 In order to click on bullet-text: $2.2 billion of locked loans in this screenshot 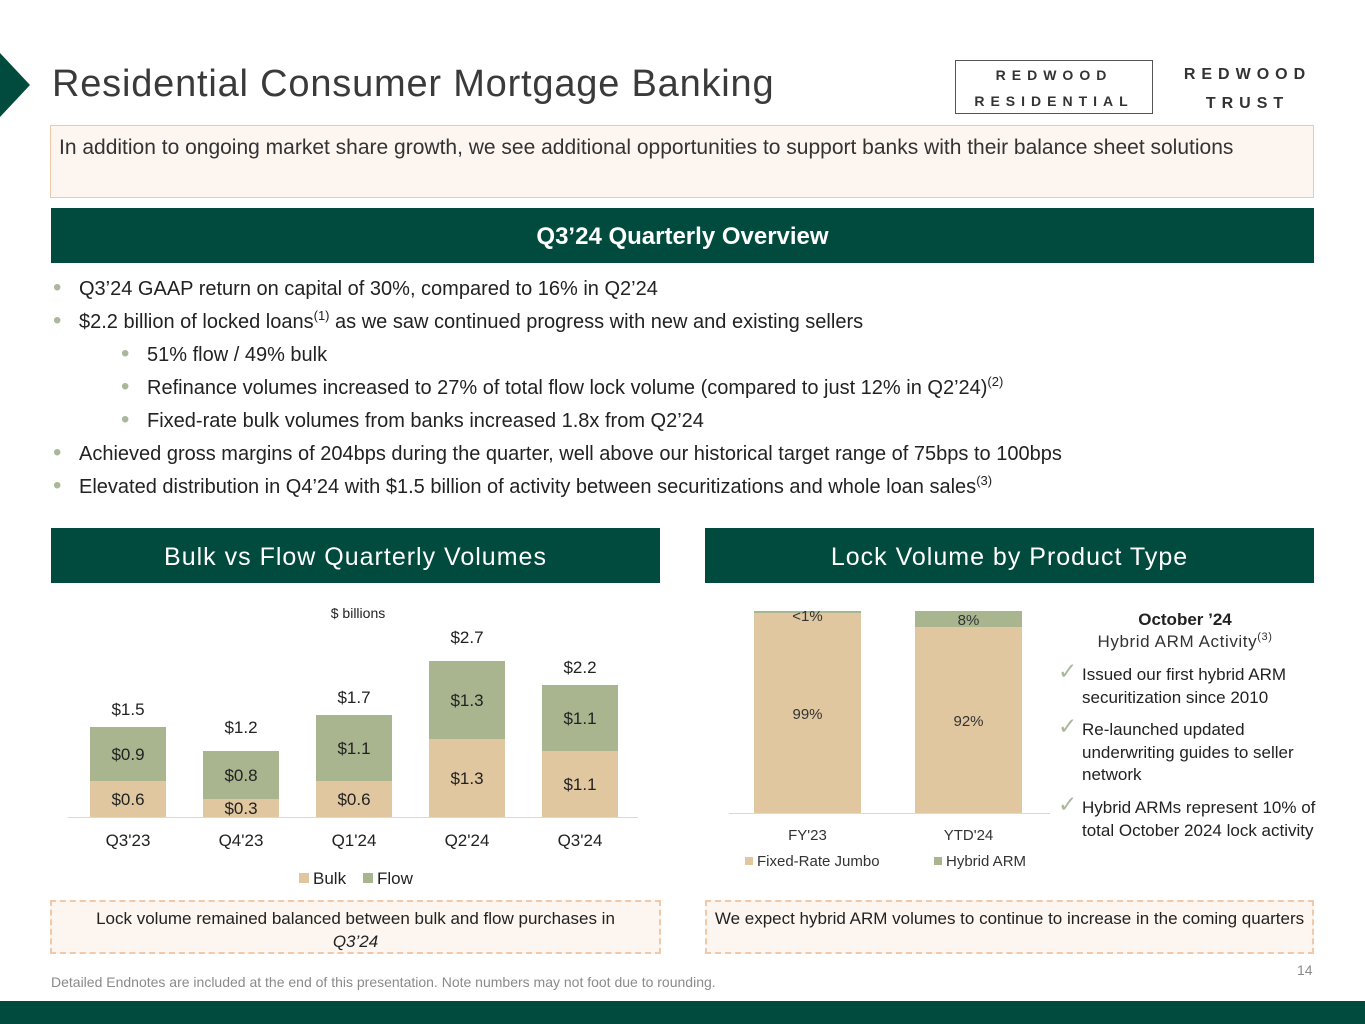, I will do `click(196, 322)`.